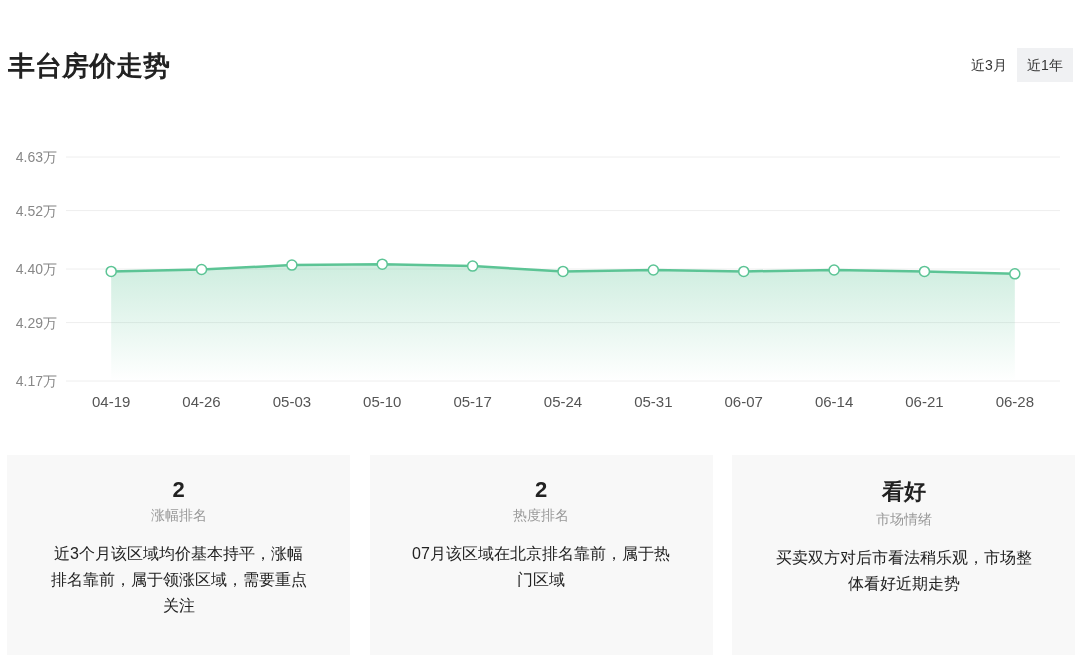 The image size is (1080, 658). What do you see at coordinates (111, 401) in the screenshot?
I see `x-tick-label: 04-19` at bounding box center [111, 401].